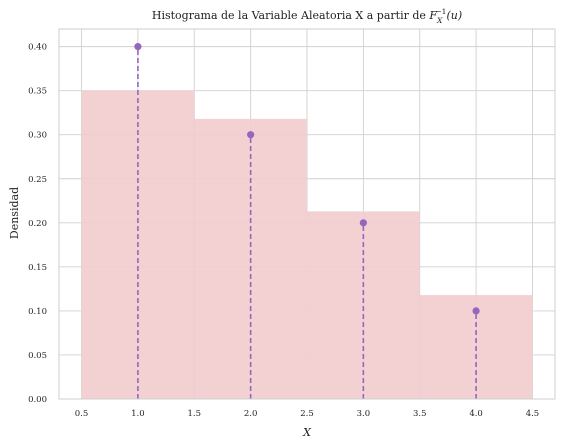 This screenshot has width=564, height=448. What do you see at coordinates (533, 414) in the screenshot?
I see `x-tick-label-8: 4.5` at bounding box center [533, 414].